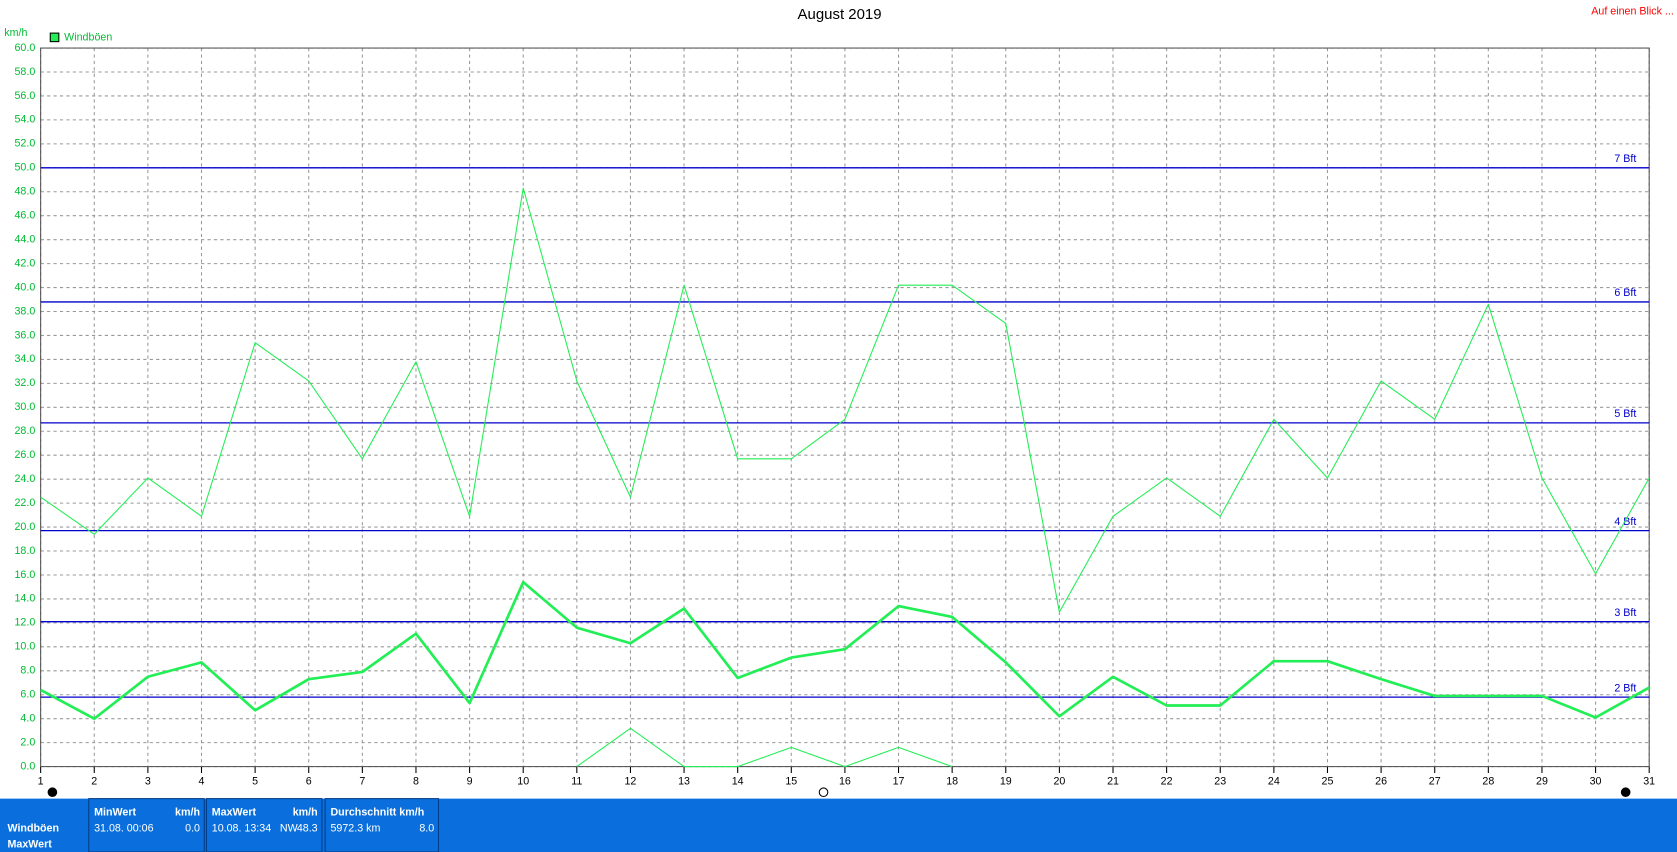 The image size is (1677, 852). I want to click on x-tick-label: 6, so click(309, 781).